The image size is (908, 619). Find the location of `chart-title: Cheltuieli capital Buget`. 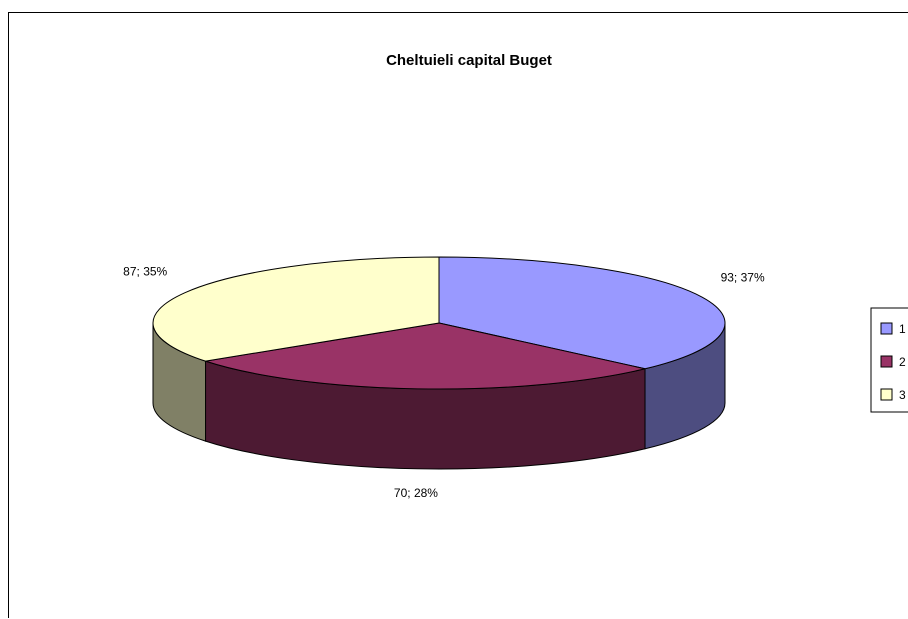

chart-title: Cheltuieli capital Buget is located at coordinates (469, 60).